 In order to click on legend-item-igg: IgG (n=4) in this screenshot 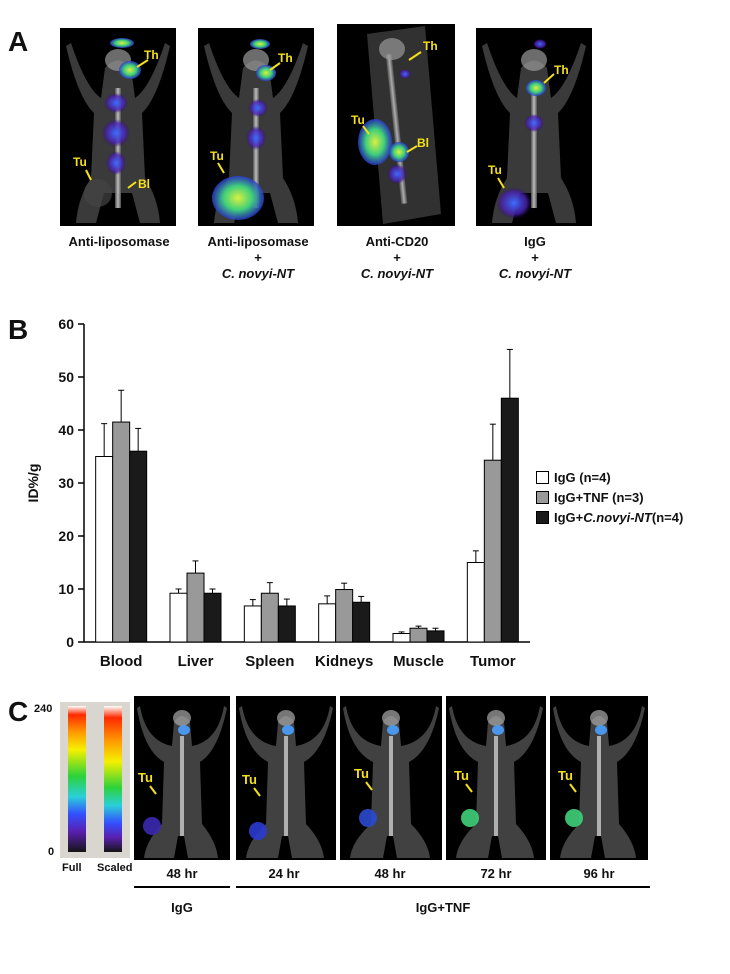, I will do `click(609, 477)`.